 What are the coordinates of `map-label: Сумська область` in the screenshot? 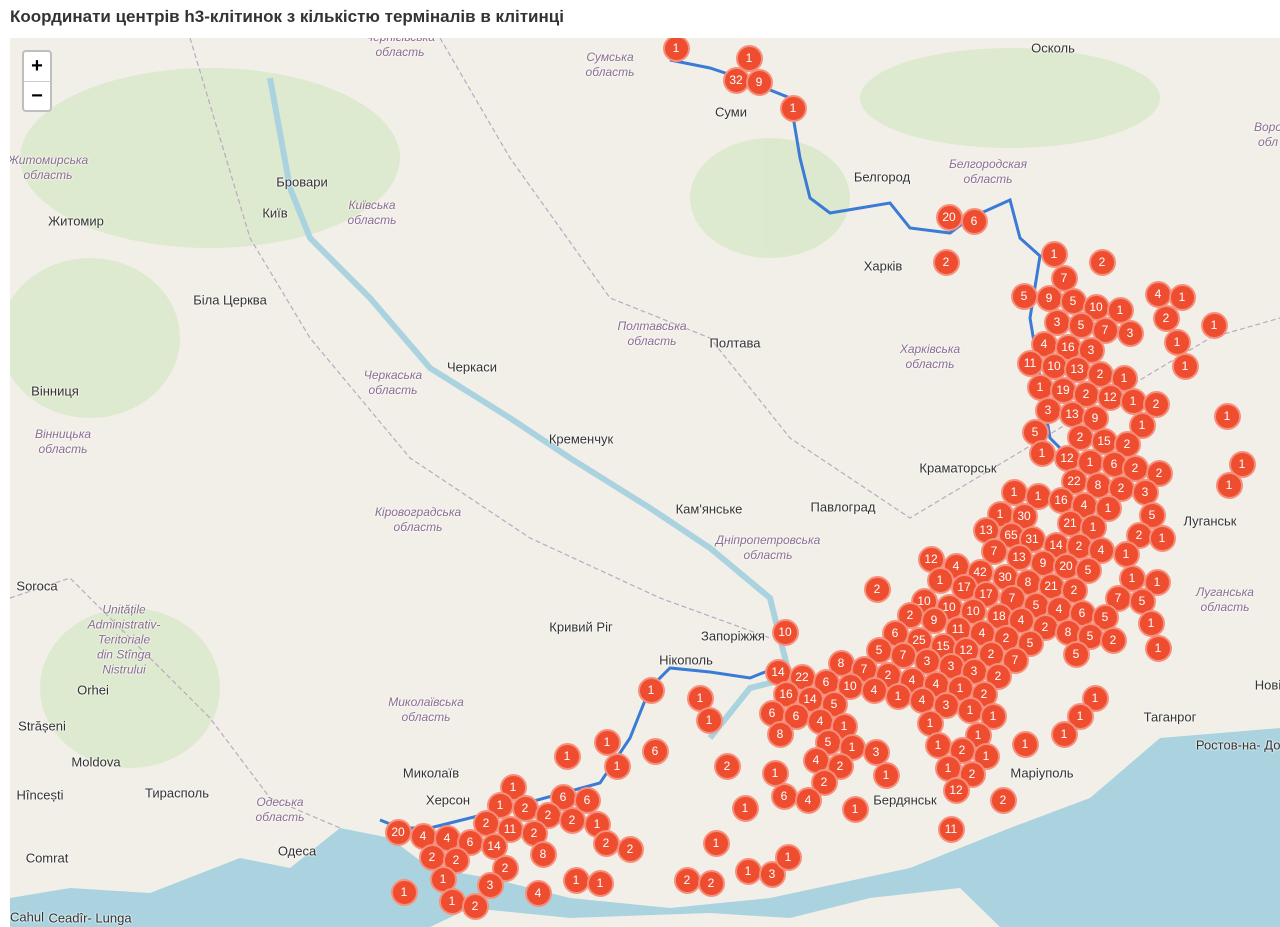 It's located at (610, 64).